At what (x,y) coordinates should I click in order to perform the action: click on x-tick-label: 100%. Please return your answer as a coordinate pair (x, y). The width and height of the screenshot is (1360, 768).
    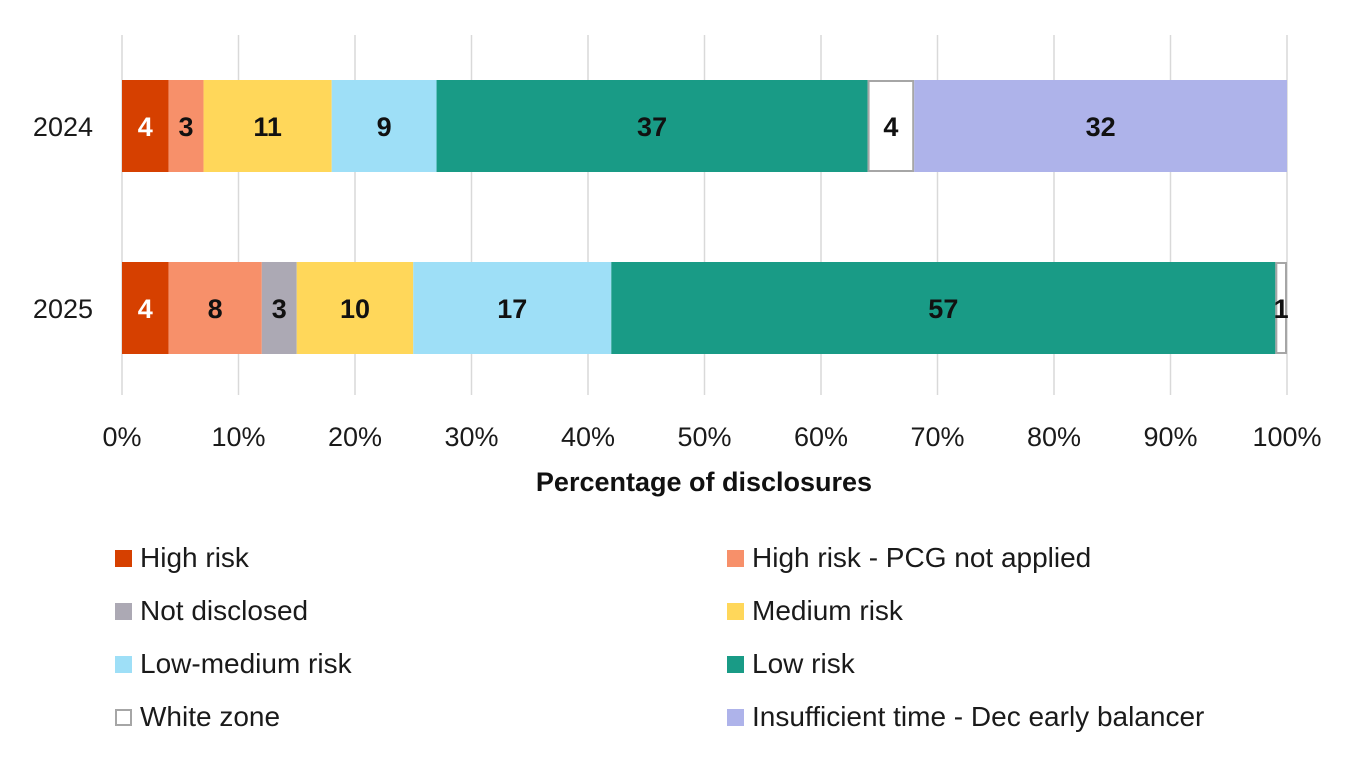
    Looking at the image, I should click on (1286, 437).